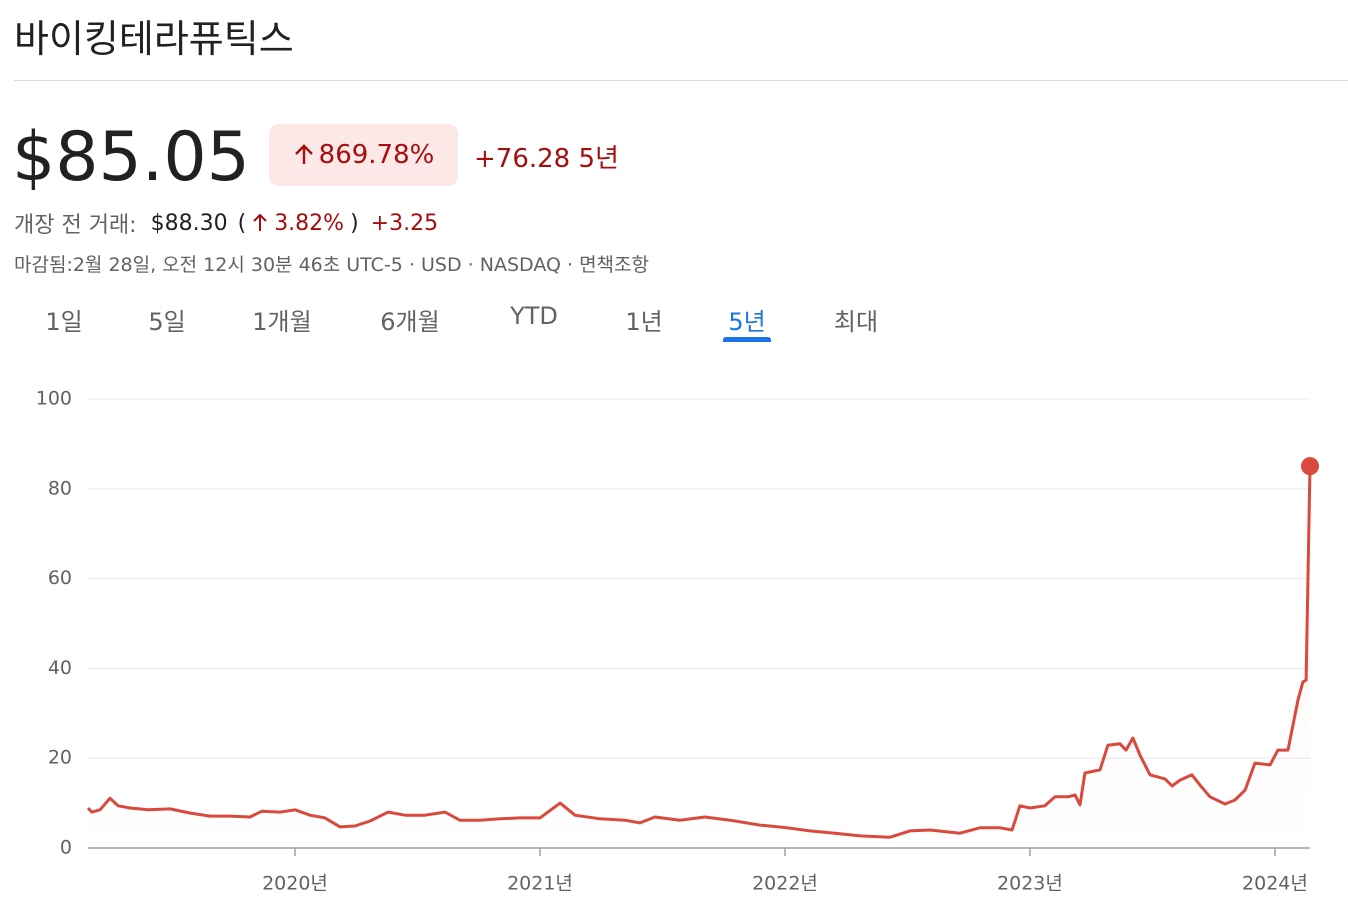  I want to click on range-tab: 1개월, so click(282, 322).